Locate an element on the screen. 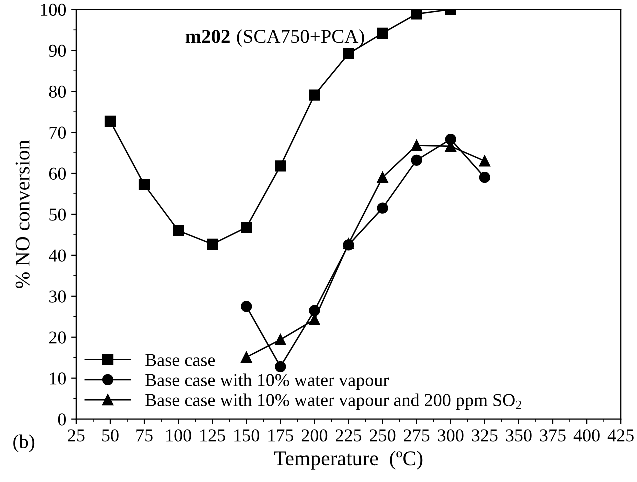  y-tick-label: 80 is located at coordinates (57, 92).